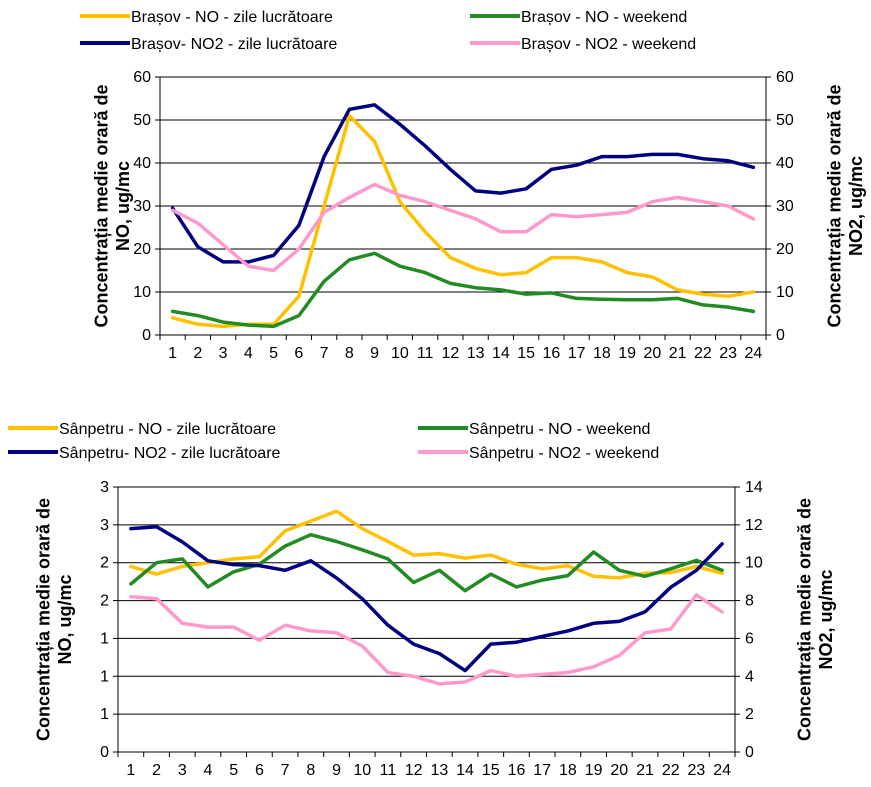 Image resolution: width=871 pixels, height=787 pixels. What do you see at coordinates (142, 163) in the screenshot?
I see `y-tick-label-left: 40` at bounding box center [142, 163].